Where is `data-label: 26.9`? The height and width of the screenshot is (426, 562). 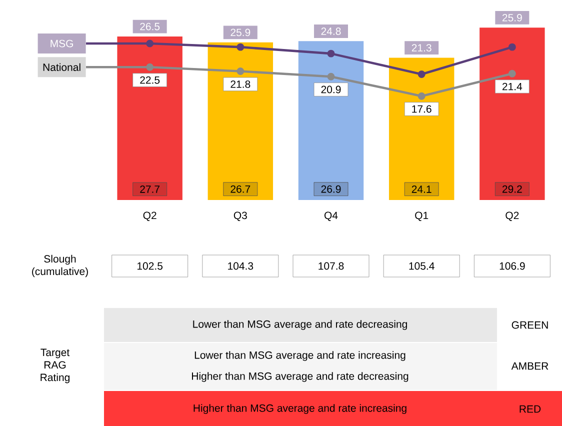
data-label: 26.9 is located at coordinates (331, 189).